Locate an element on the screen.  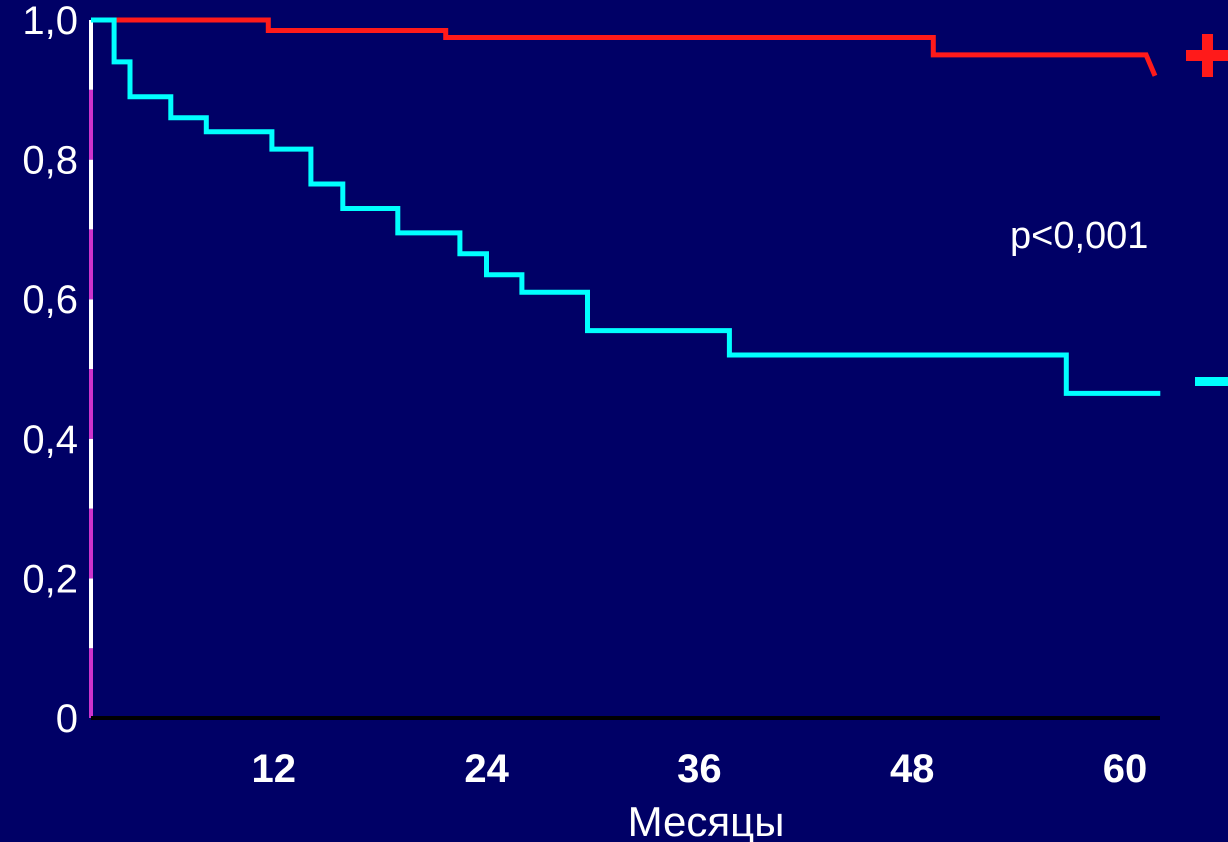
y-tick-label: 0,6 is located at coordinates (50, 300).